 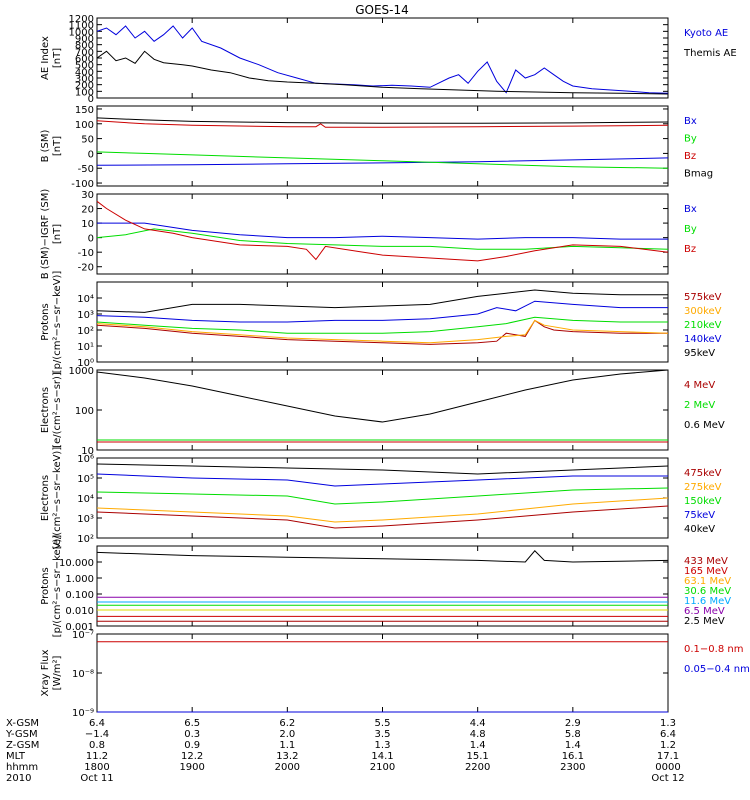 What do you see at coordinates (22, 767) in the screenshot?
I see `x-row-label: hhmm` at bounding box center [22, 767].